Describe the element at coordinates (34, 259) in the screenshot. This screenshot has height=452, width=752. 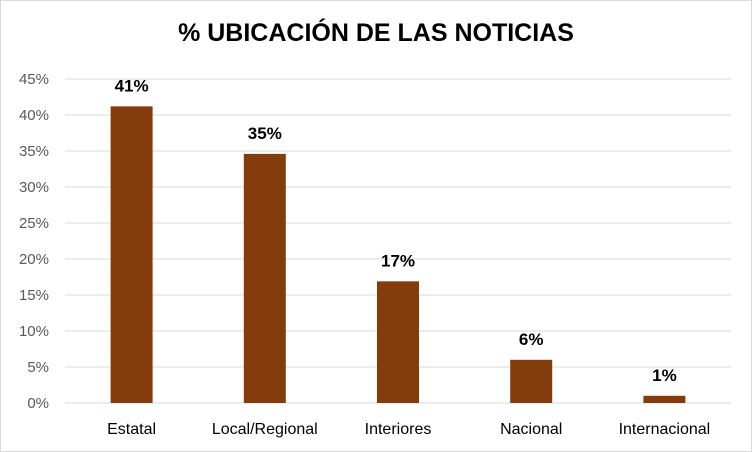
I see `y-tick-label: 20%` at that location.